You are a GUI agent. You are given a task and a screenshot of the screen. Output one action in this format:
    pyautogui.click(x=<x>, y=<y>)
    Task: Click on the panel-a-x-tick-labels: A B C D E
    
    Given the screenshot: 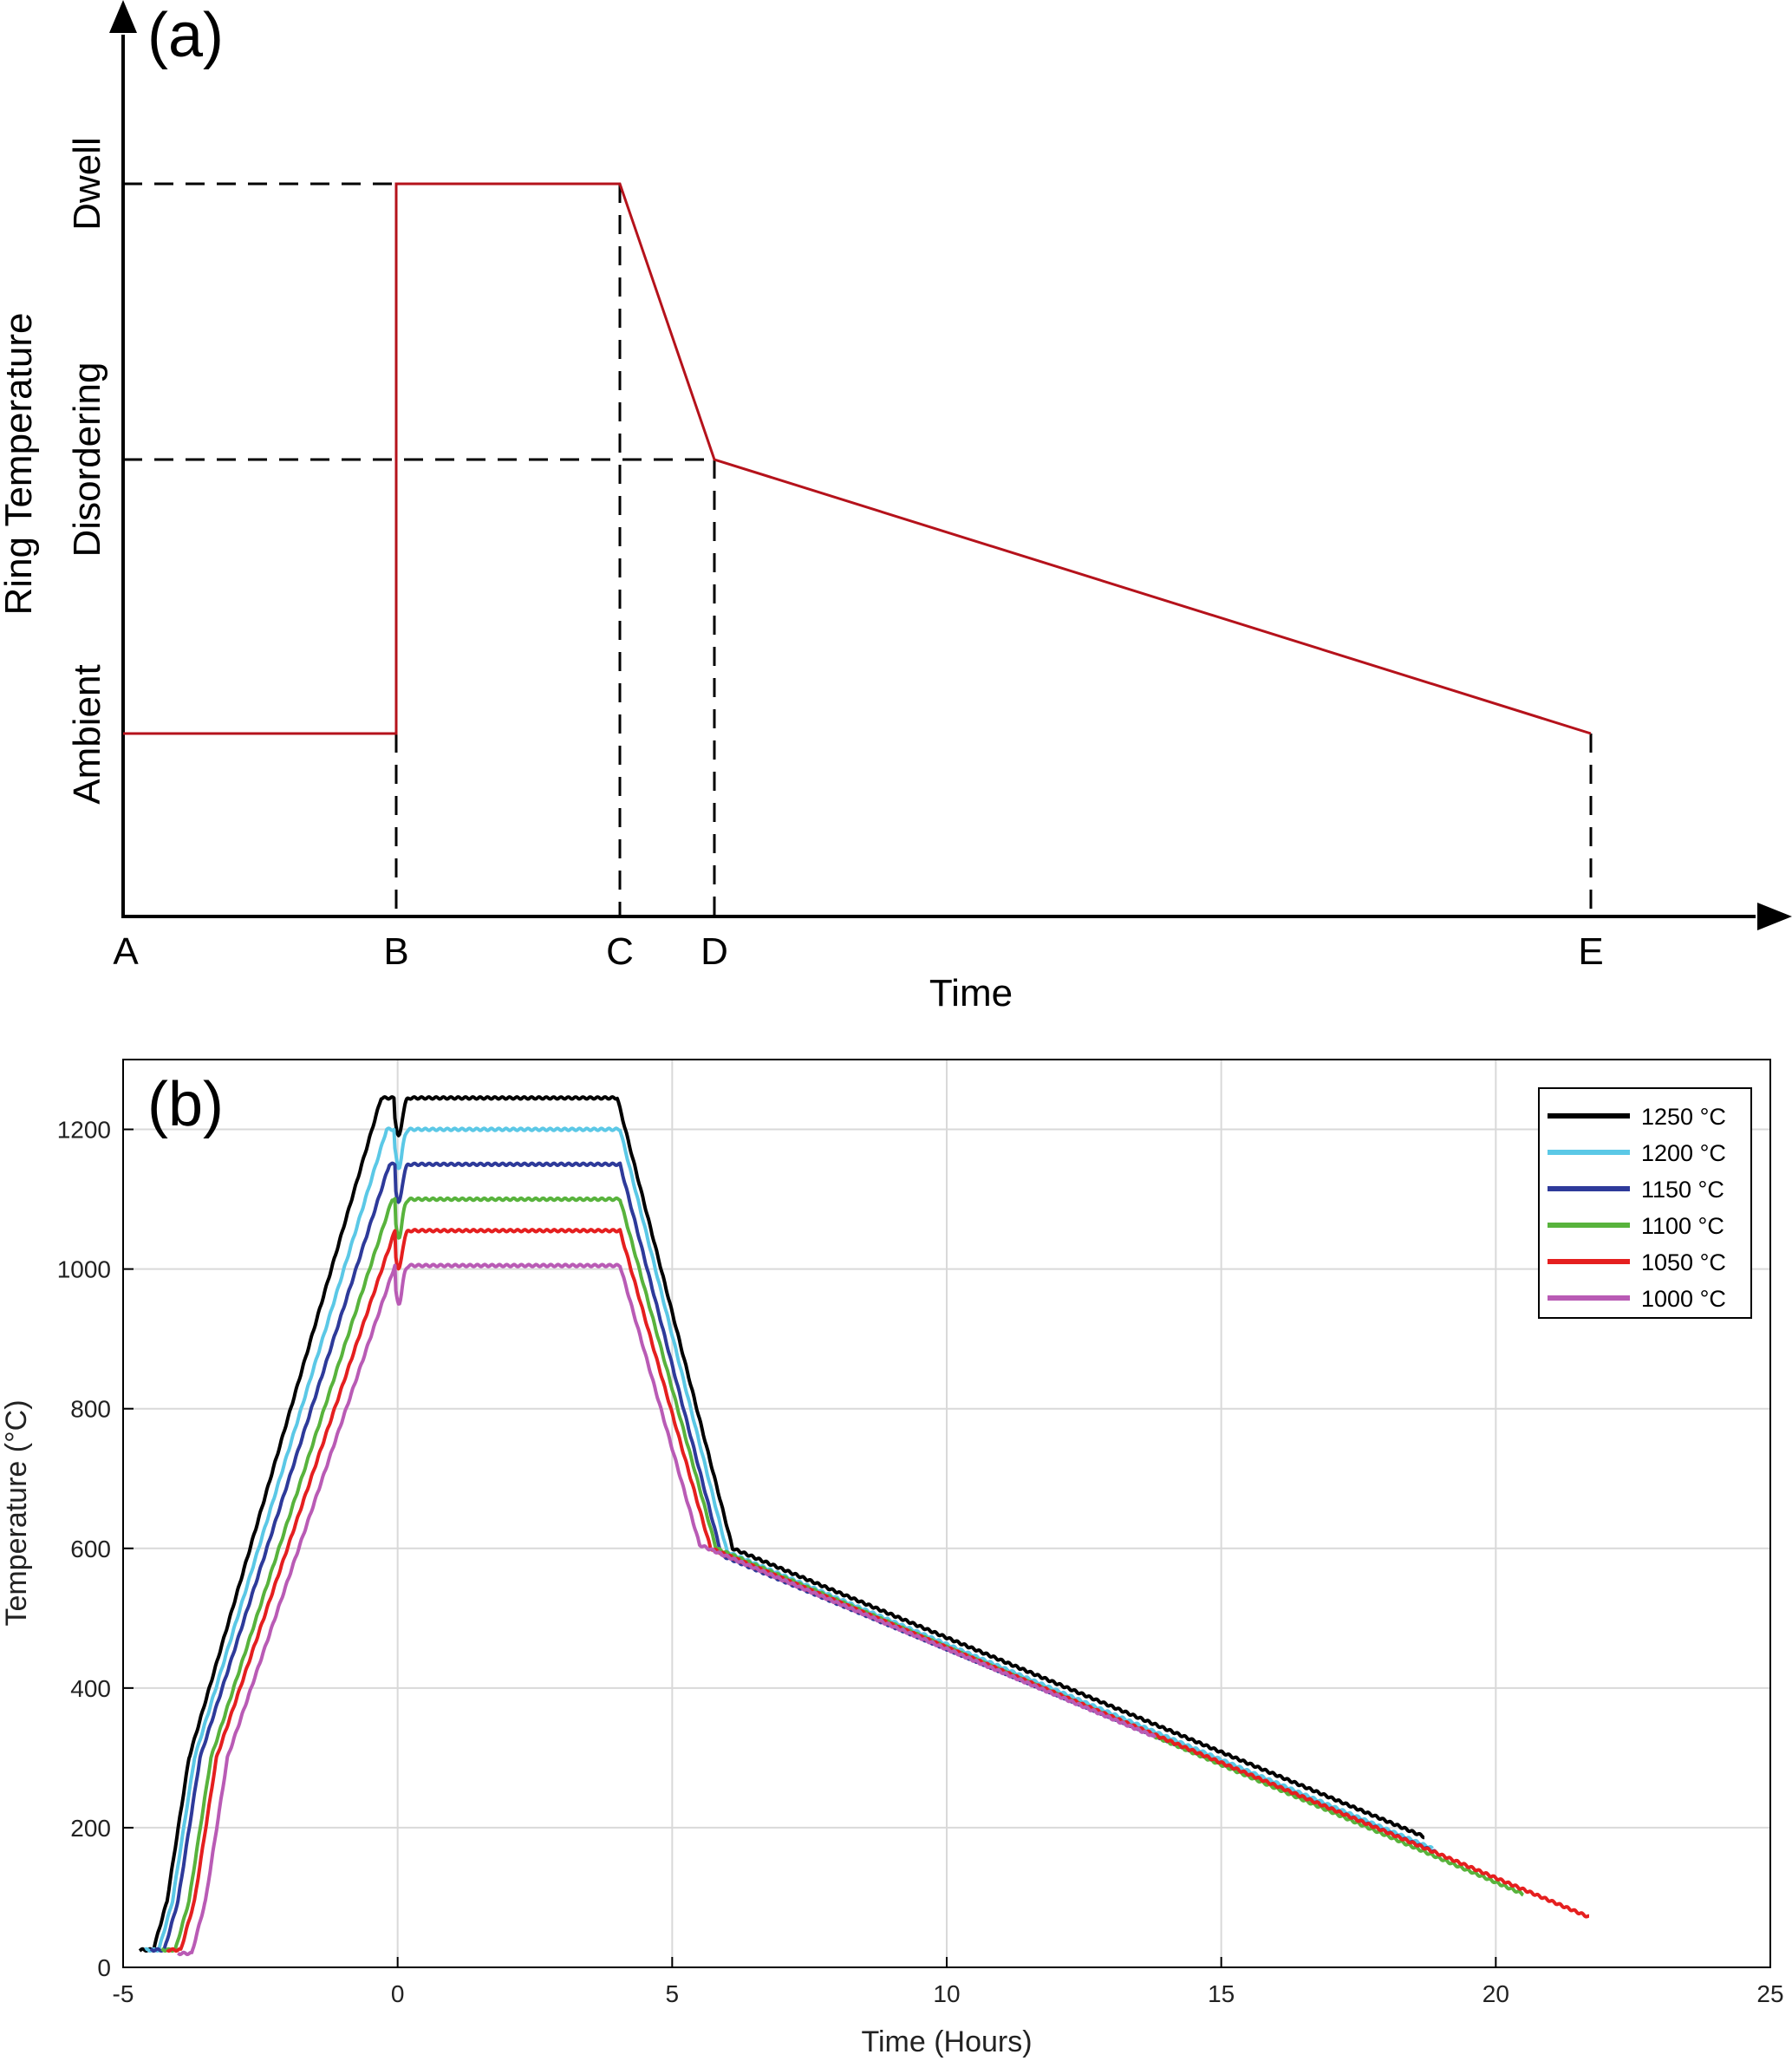 What is the action you would take?
    pyautogui.click(x=858, y=952)
    